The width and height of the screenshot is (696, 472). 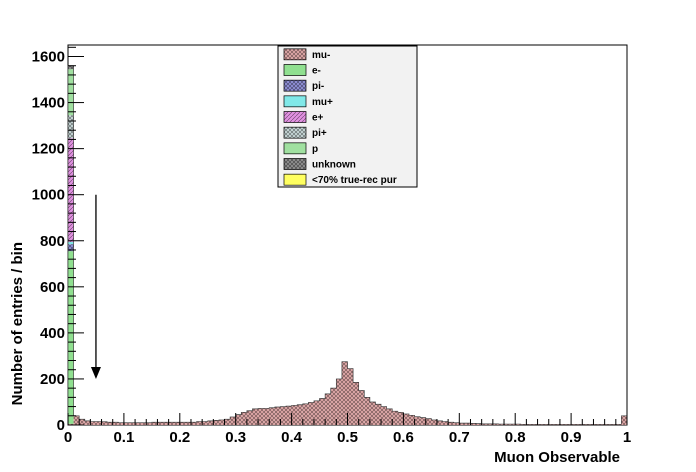 I want to click on legend-label: mu-, so click(x=321, y=55).